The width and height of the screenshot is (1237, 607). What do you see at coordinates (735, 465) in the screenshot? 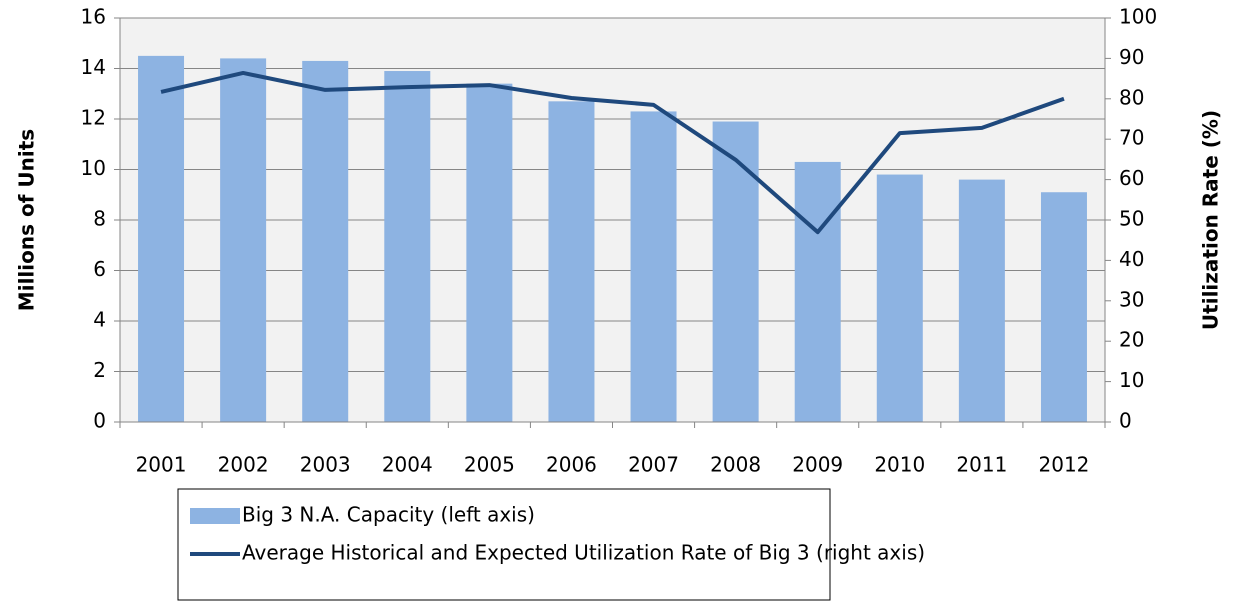
I see `x-tick-label: 2008` at bounding box center [735, 465].